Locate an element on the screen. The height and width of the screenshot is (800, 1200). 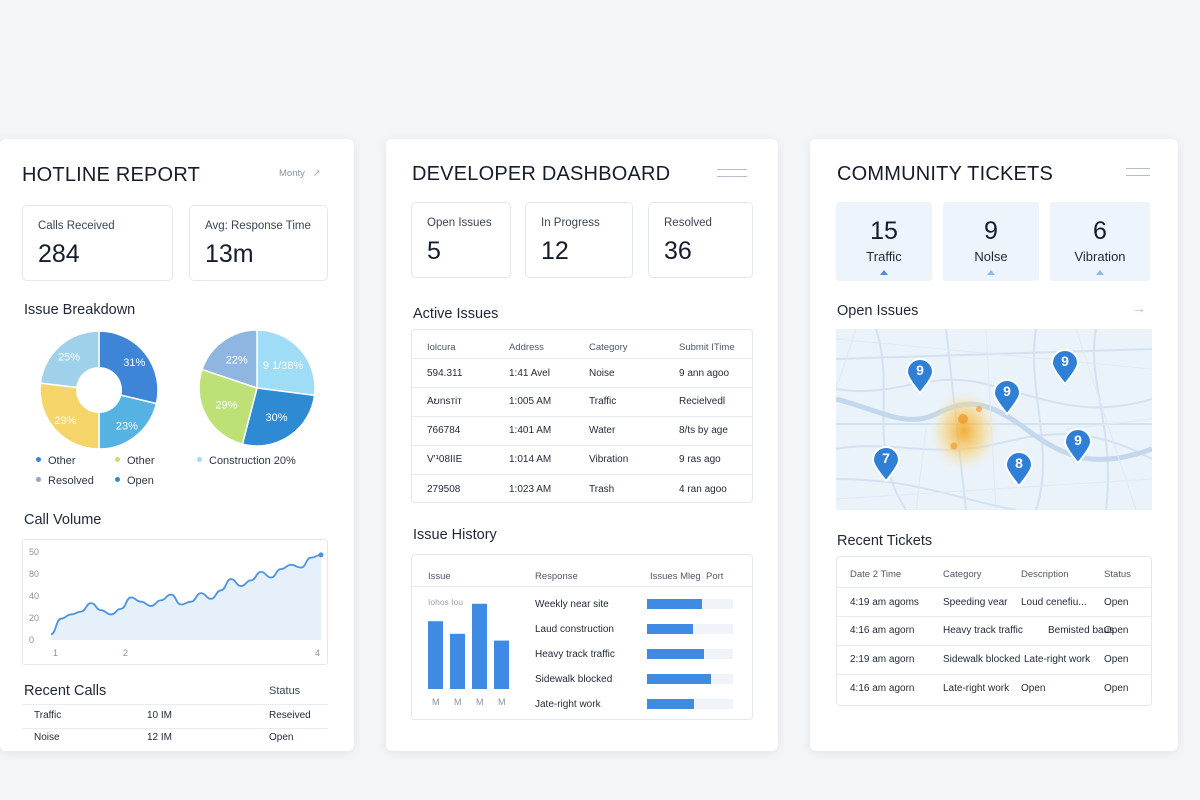
call-status: Reseived is located at coordinates (290, 715).